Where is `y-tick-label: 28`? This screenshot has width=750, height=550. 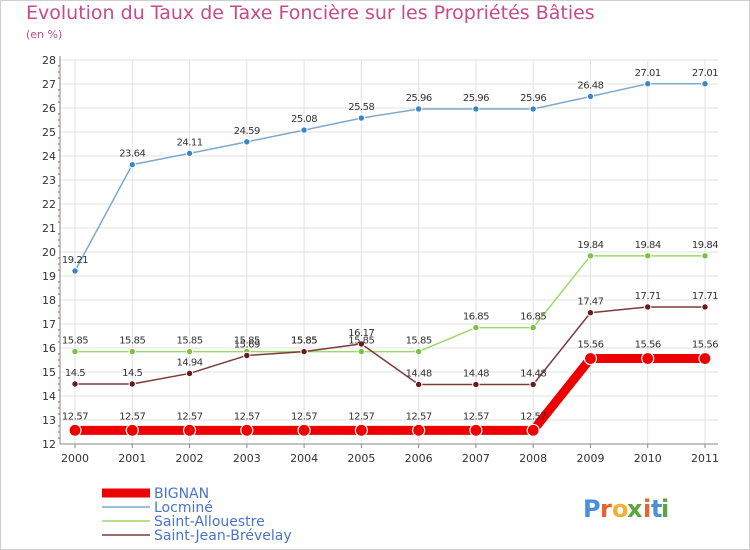
y-tick-label: 28 is located at coordinates (49, 60).